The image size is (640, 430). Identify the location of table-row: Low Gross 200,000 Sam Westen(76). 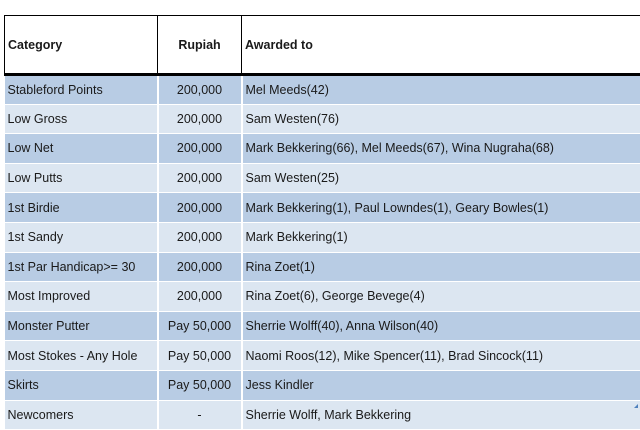
(322, 119).